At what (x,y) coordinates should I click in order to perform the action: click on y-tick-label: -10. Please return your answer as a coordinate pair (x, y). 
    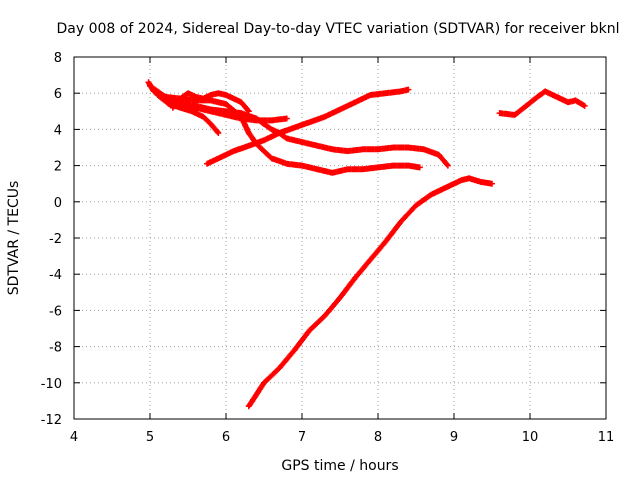
    Looking at the image, I should click on (51, 384).